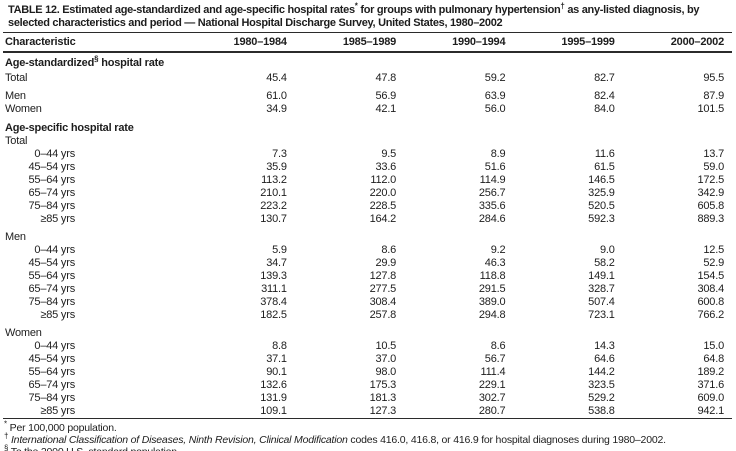 The image size is (736, 451). I want to click on cell-value: 51.6, so click(495, 166).